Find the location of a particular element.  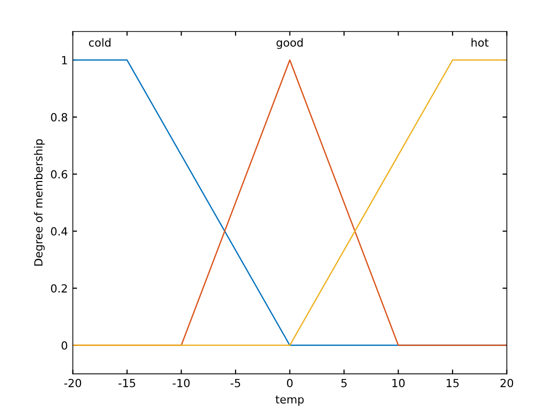

series-label: cold is located at coordinates (99, 42).